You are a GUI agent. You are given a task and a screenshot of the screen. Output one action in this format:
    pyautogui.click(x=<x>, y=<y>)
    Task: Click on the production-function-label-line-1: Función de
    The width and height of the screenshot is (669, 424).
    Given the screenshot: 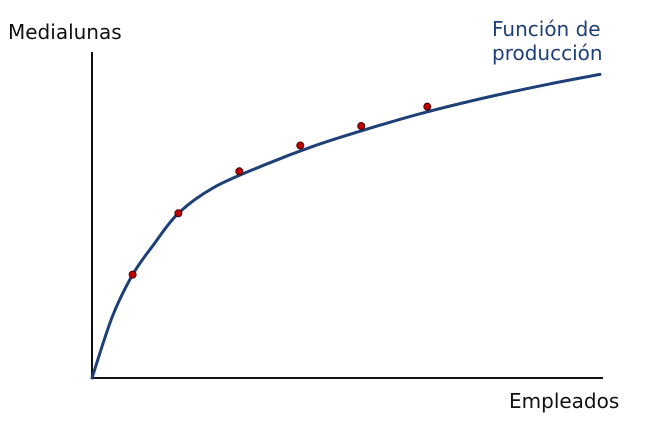 What is the action you would take?
    pyautogui.click(x=546, y=29)
    